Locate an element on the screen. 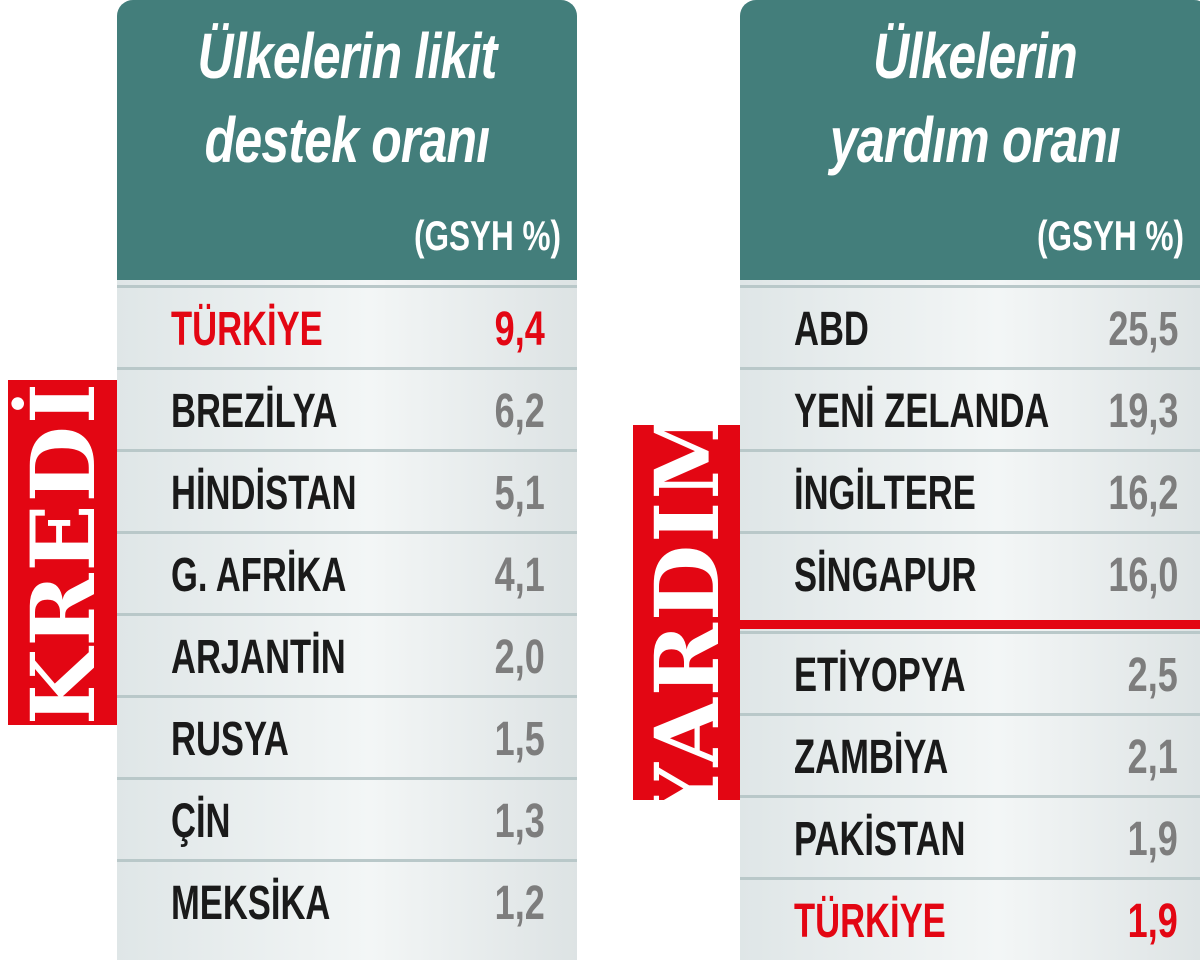 Image resolution: width=1200 pixels, height=960 pixels. value: 25,5 is located at coordinates (1142, 329).